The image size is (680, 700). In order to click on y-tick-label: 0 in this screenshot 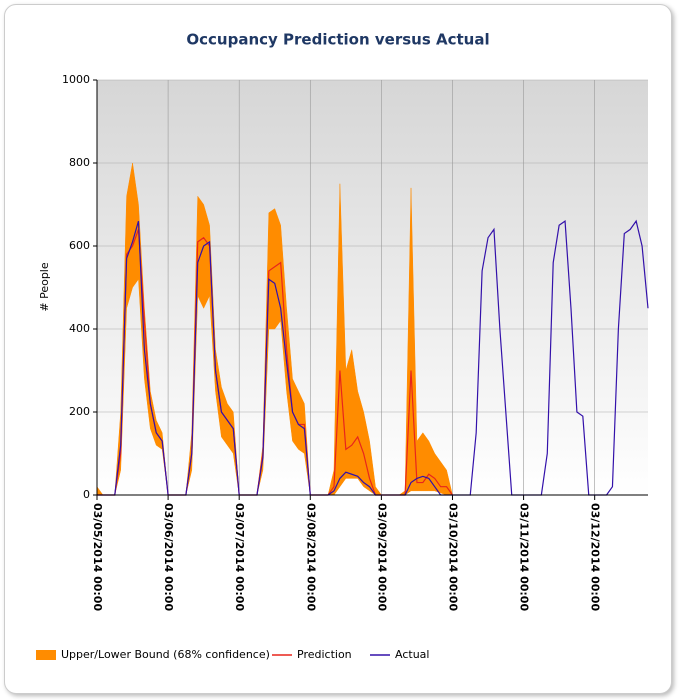, I will do `click(86, 494)`.